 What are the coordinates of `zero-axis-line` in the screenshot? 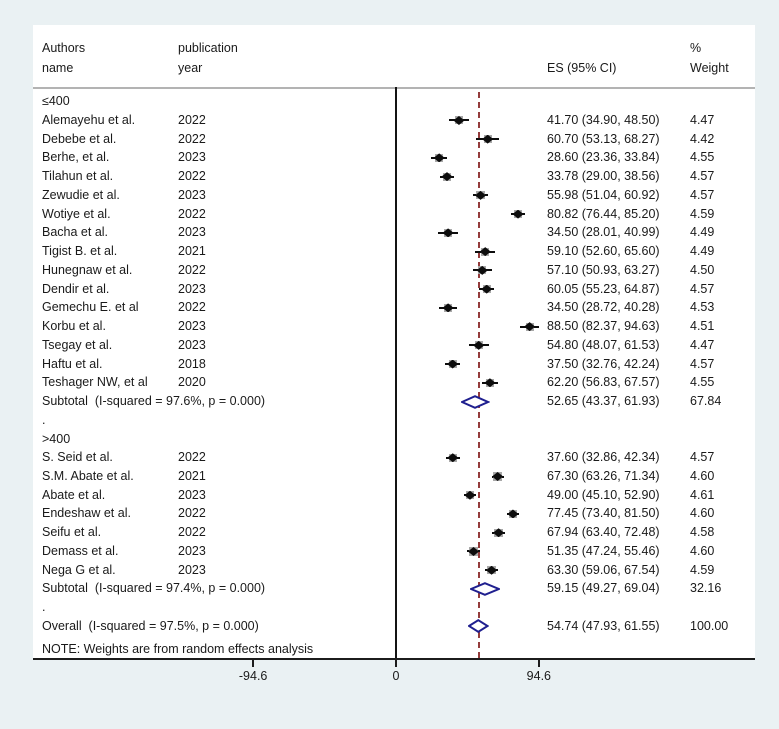 It's located at (396, 372).